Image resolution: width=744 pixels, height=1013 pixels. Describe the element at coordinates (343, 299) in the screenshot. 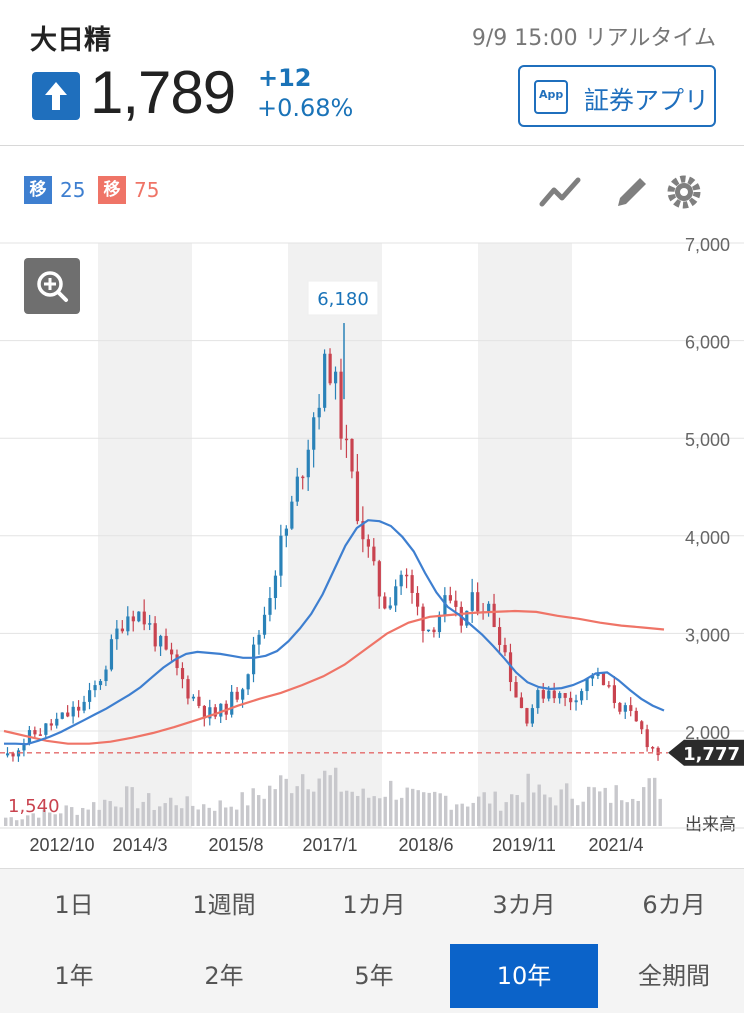

I see `high-label: 6,180` at that location.